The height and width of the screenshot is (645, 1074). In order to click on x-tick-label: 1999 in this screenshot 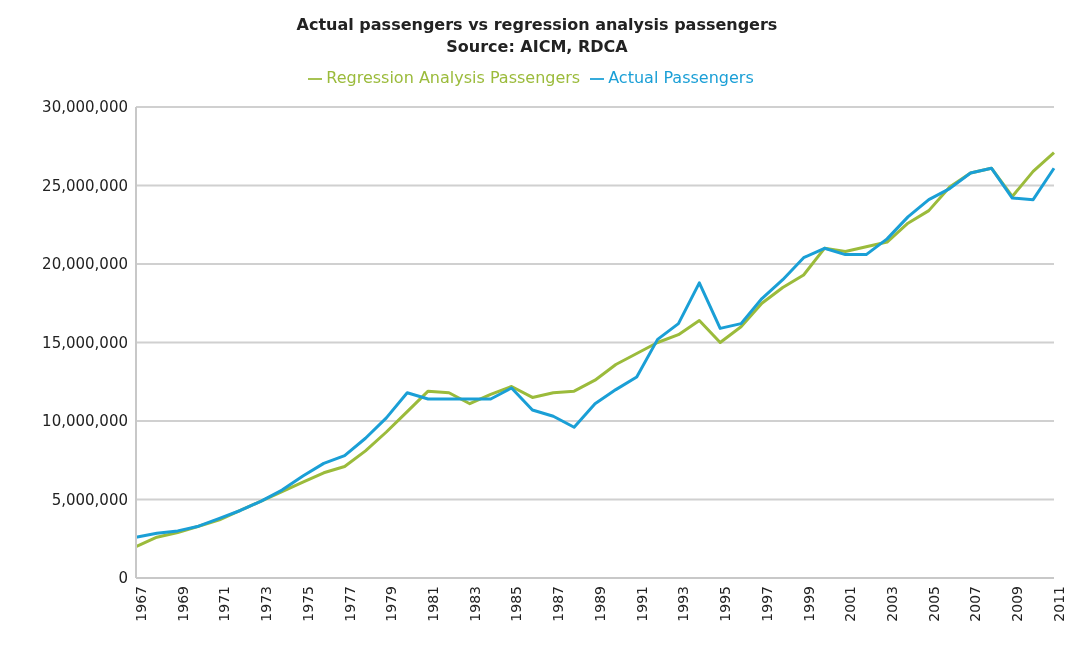, I will do `click(808, 604)`.